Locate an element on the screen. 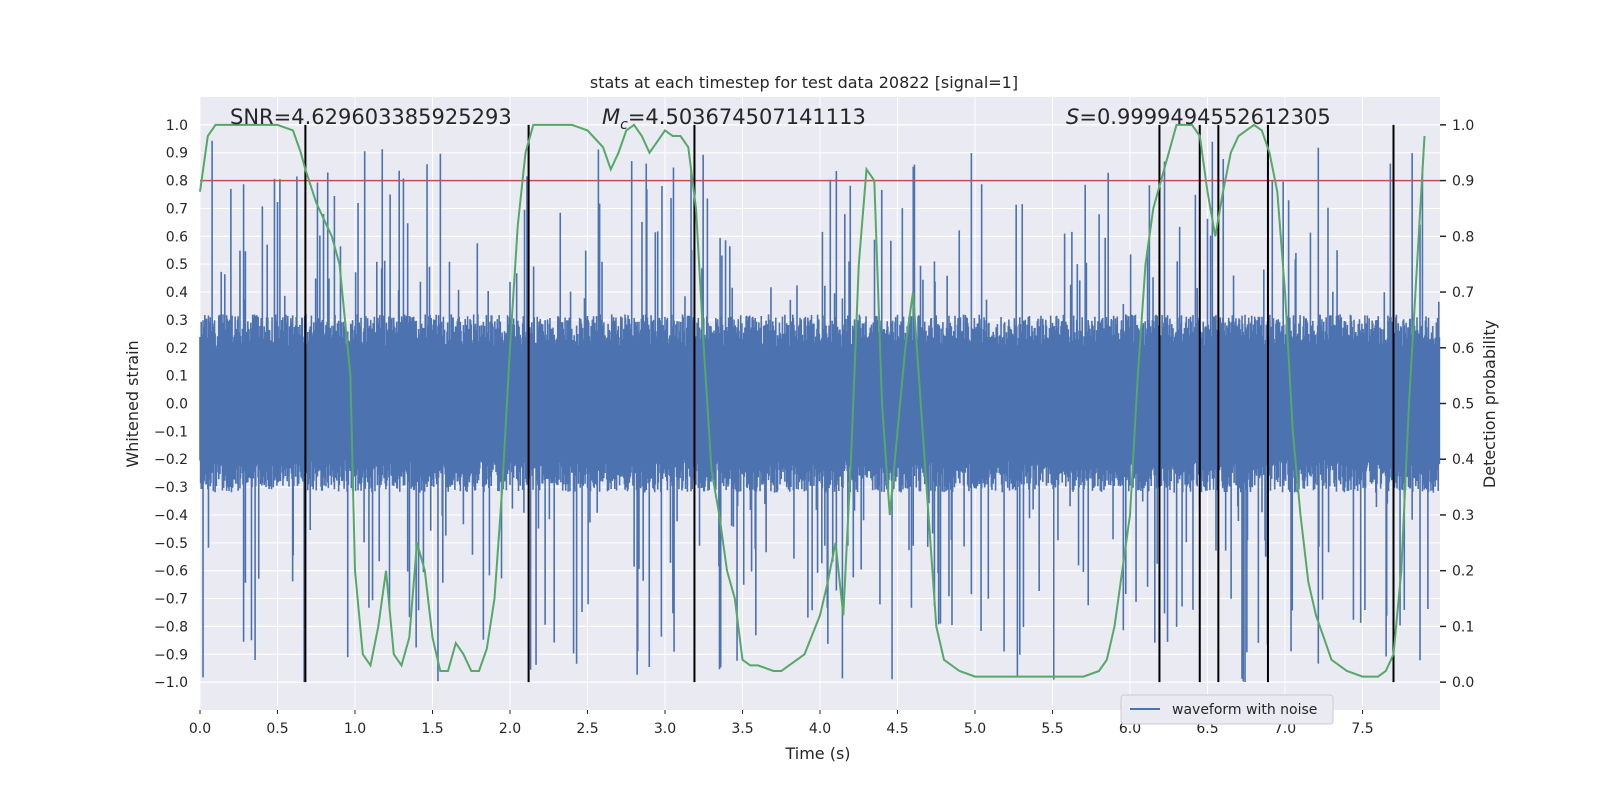 Image resolution: width=1600 pixels, height=804 pixels. x-tick-label: 7.0 is located at coordinates (1285, 729).